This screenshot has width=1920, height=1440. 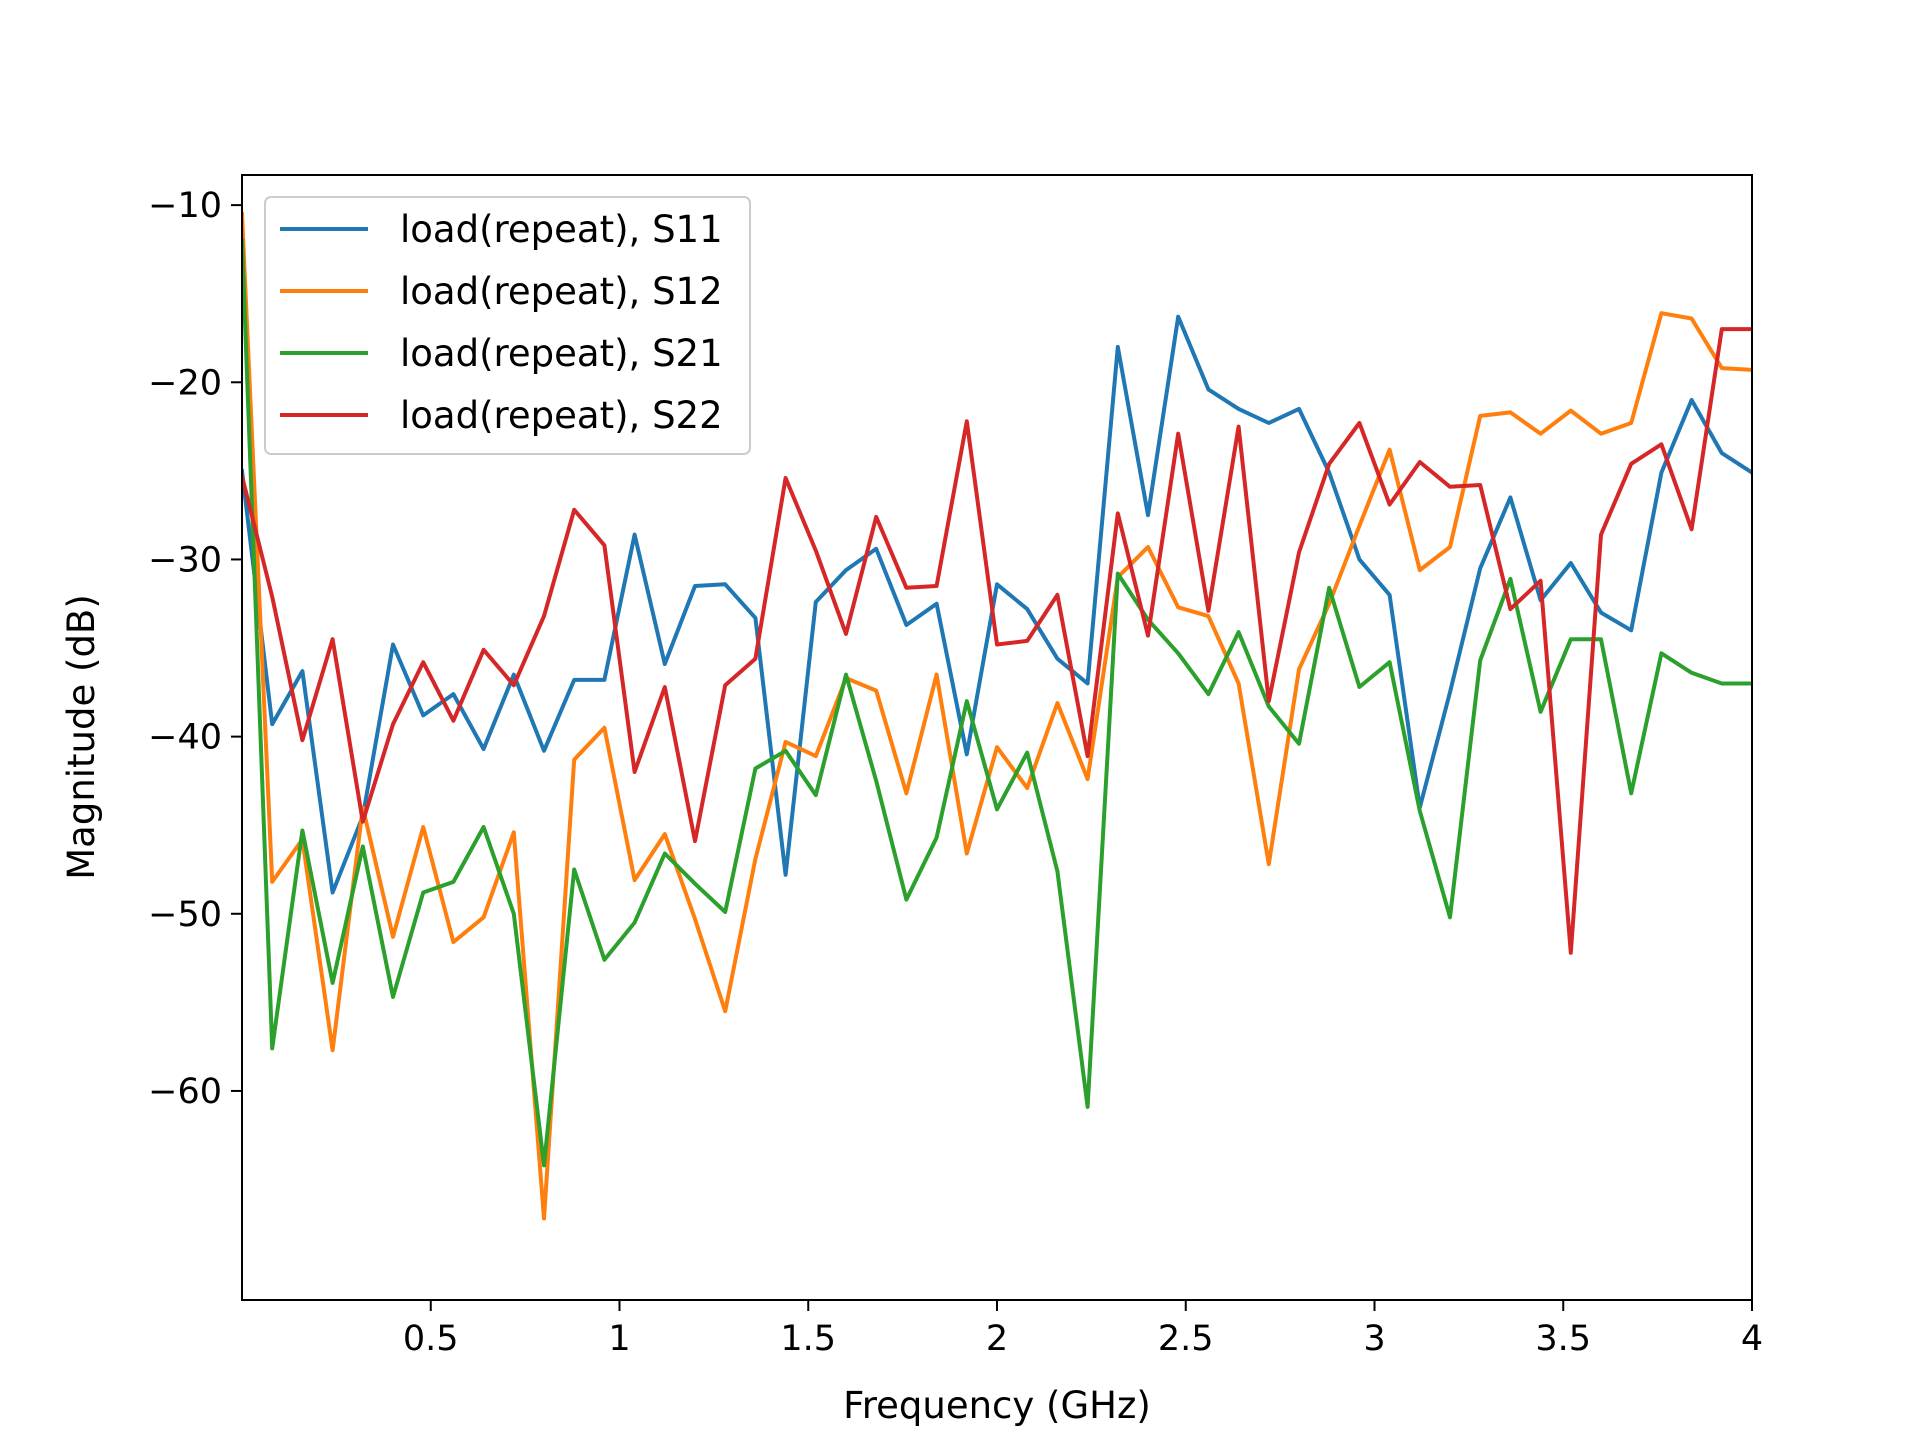 What do you see at coordinates (1563, 1339) in the screenshot?
I see `x-tick-label: 3.5` at bounding box center [1563, 1339].